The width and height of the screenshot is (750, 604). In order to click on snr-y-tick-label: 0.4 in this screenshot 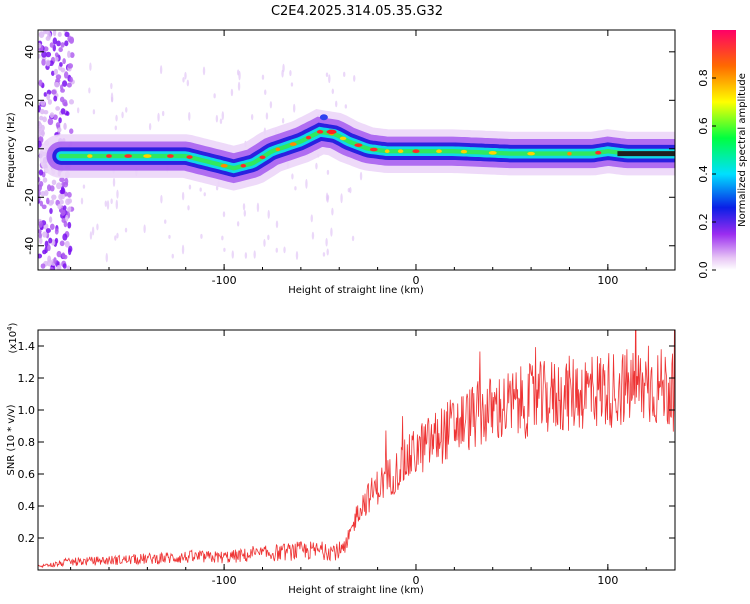, I will do `click(27, 506)`.